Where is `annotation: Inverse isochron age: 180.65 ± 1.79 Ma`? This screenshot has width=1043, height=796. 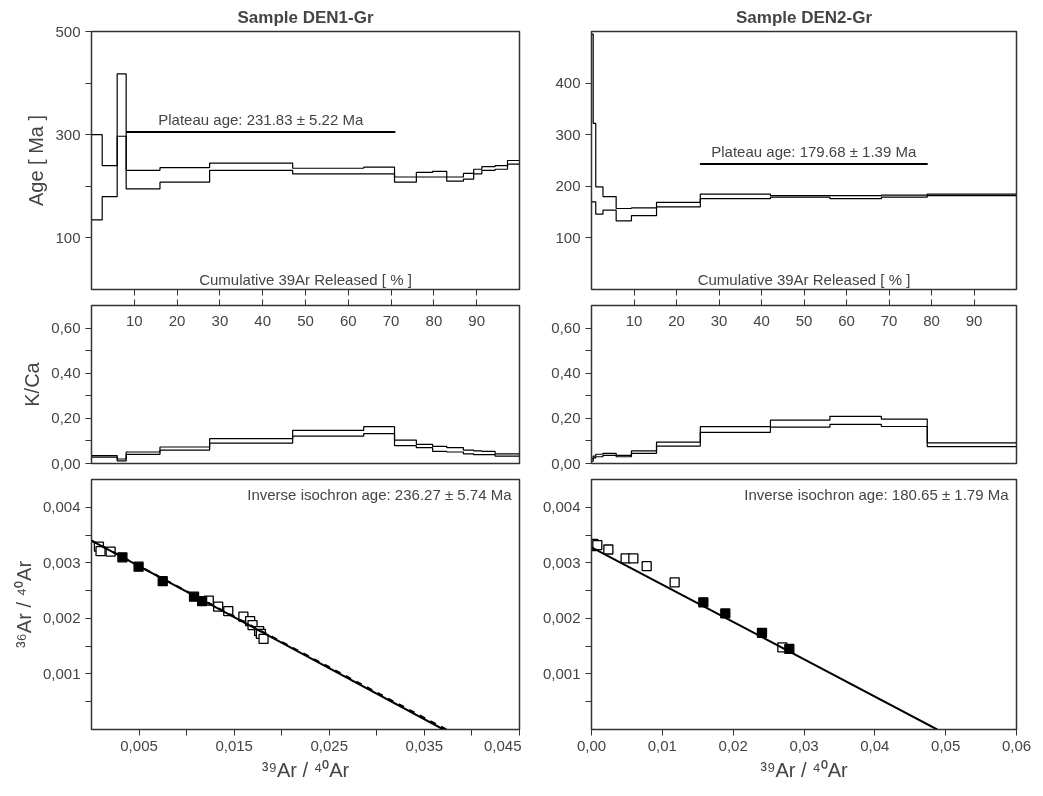 annotation: Inverse isochron age: 180.65 ± 1.79 Ma is located at coordinates (877, 494).